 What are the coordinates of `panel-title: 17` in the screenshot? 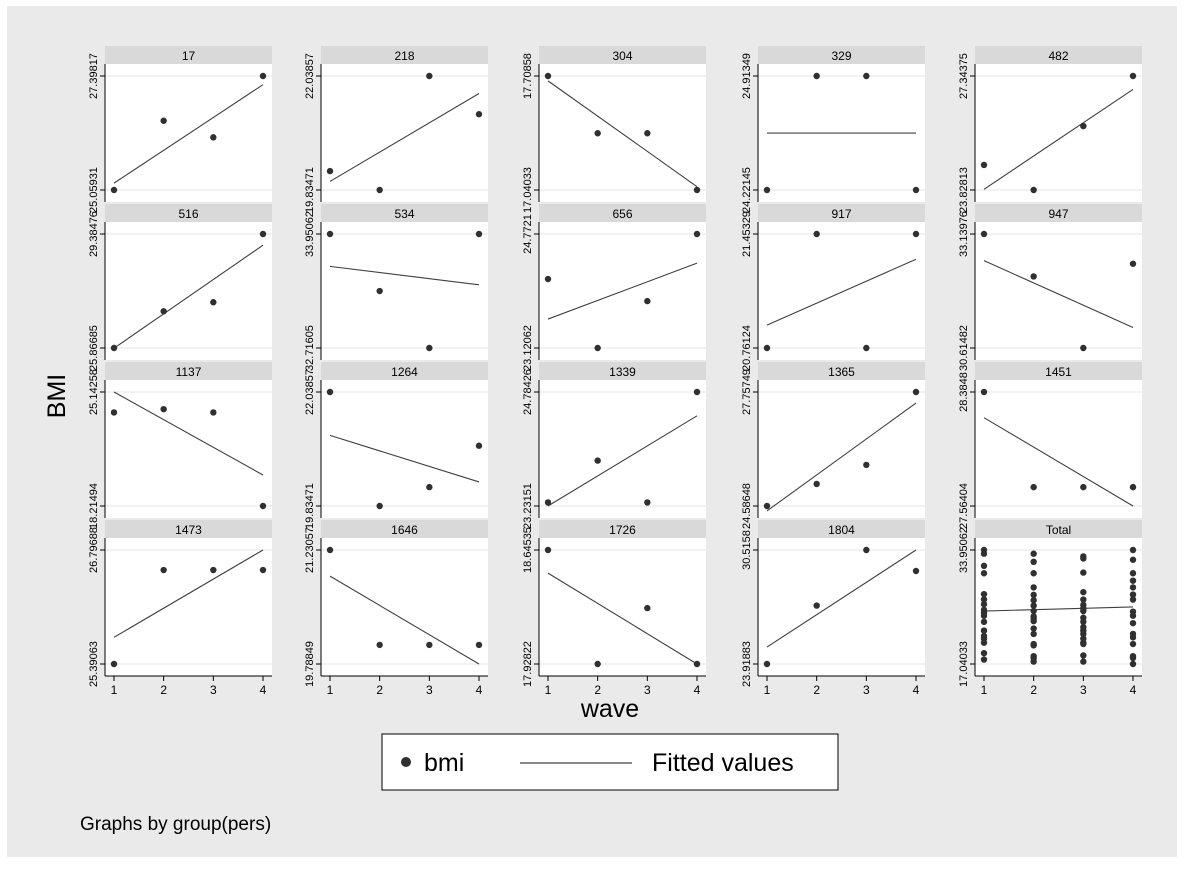 It's located at (189, 56).